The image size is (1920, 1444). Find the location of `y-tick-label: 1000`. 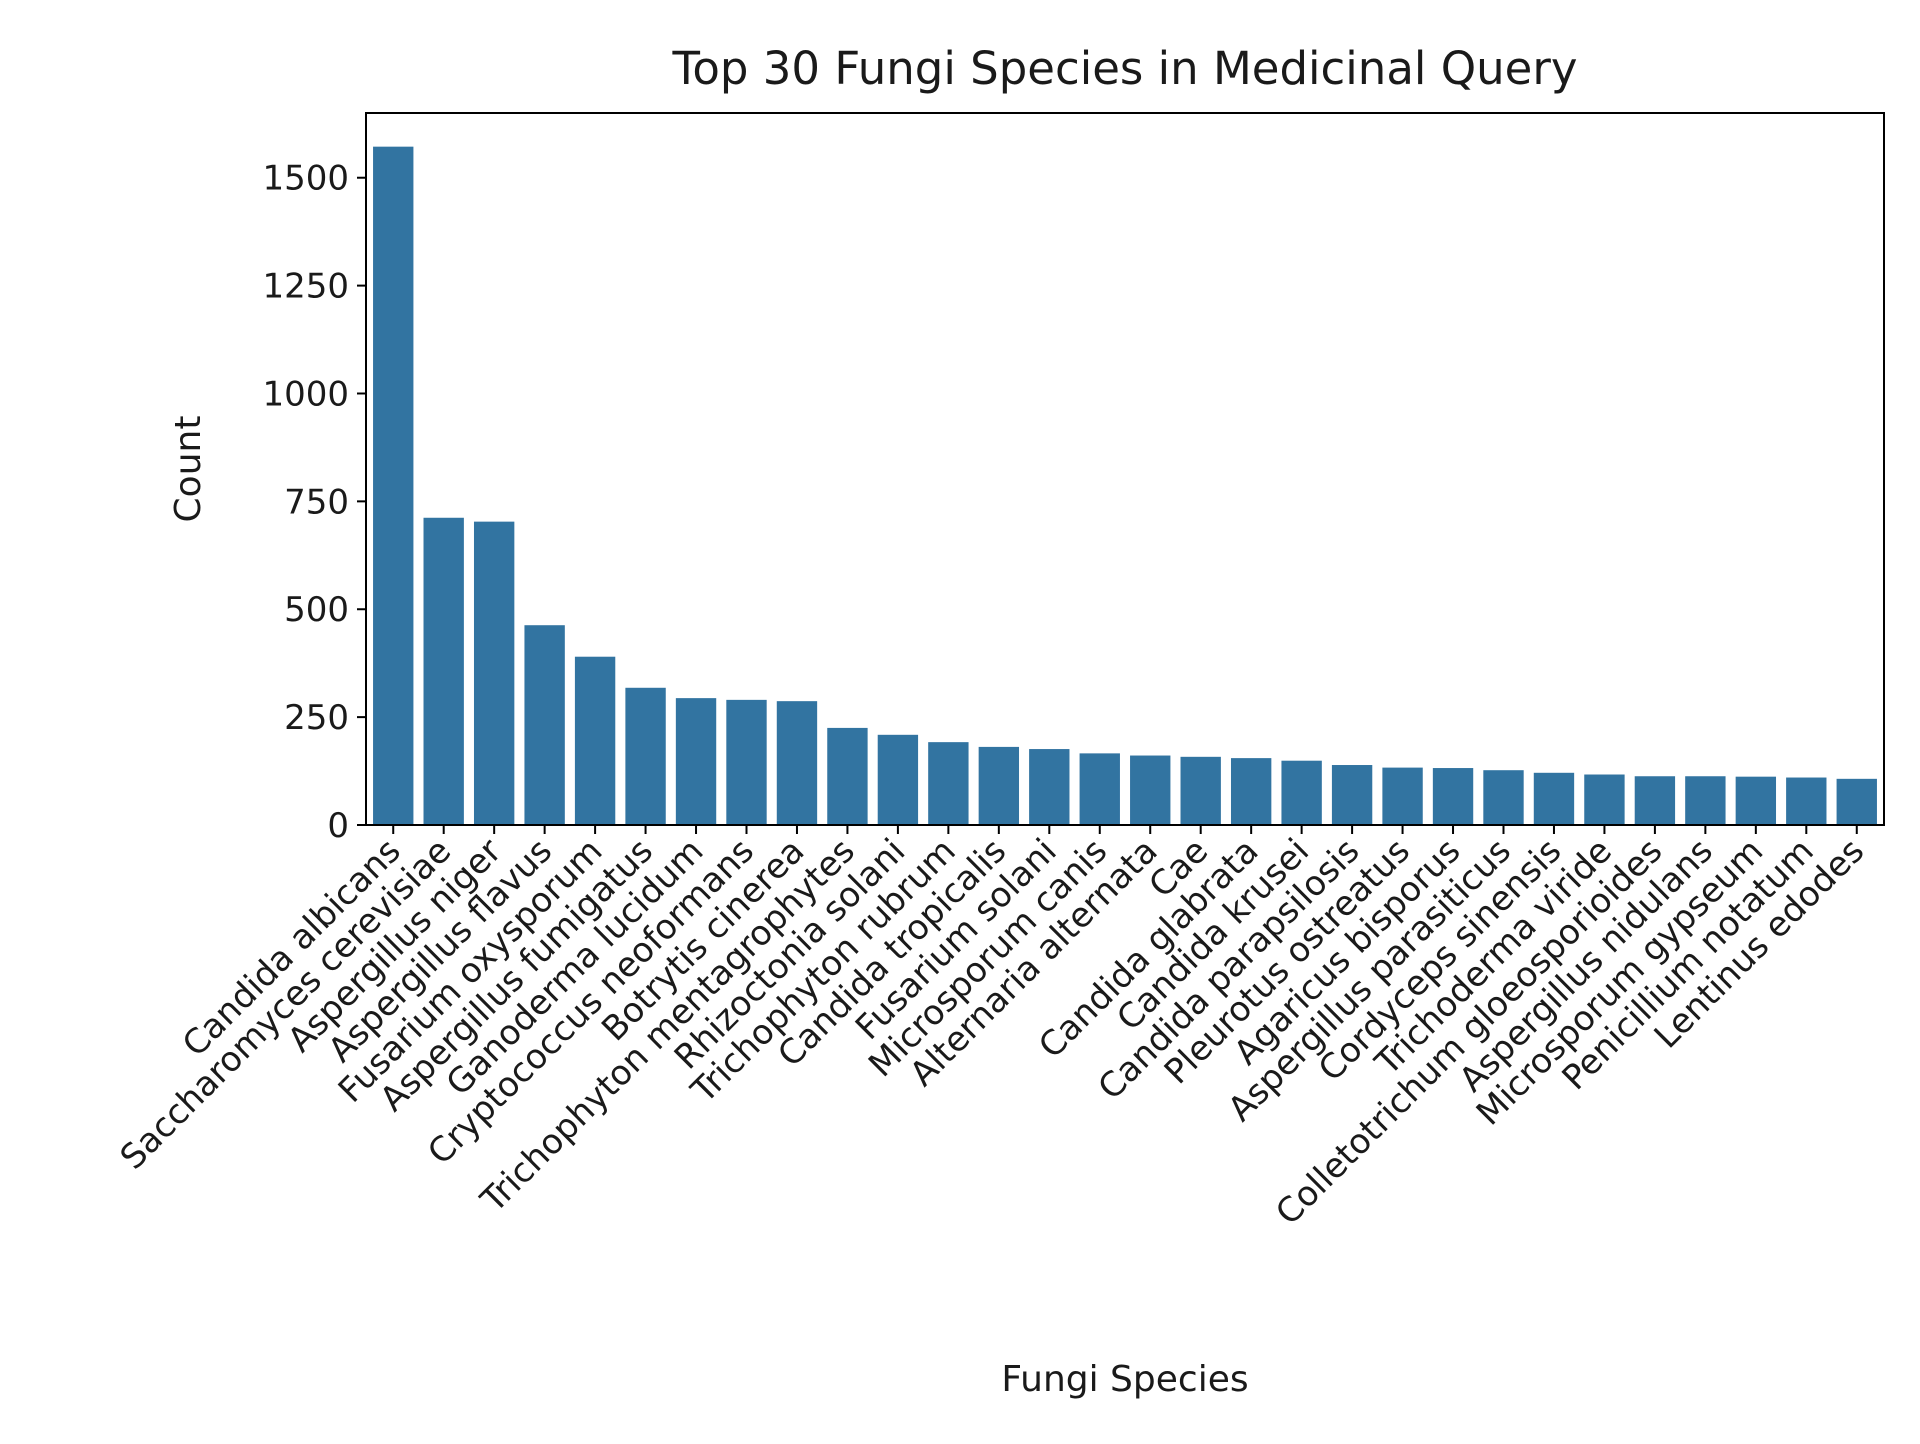

y-tick-label: 1000 is located at coordinates (305, 394).